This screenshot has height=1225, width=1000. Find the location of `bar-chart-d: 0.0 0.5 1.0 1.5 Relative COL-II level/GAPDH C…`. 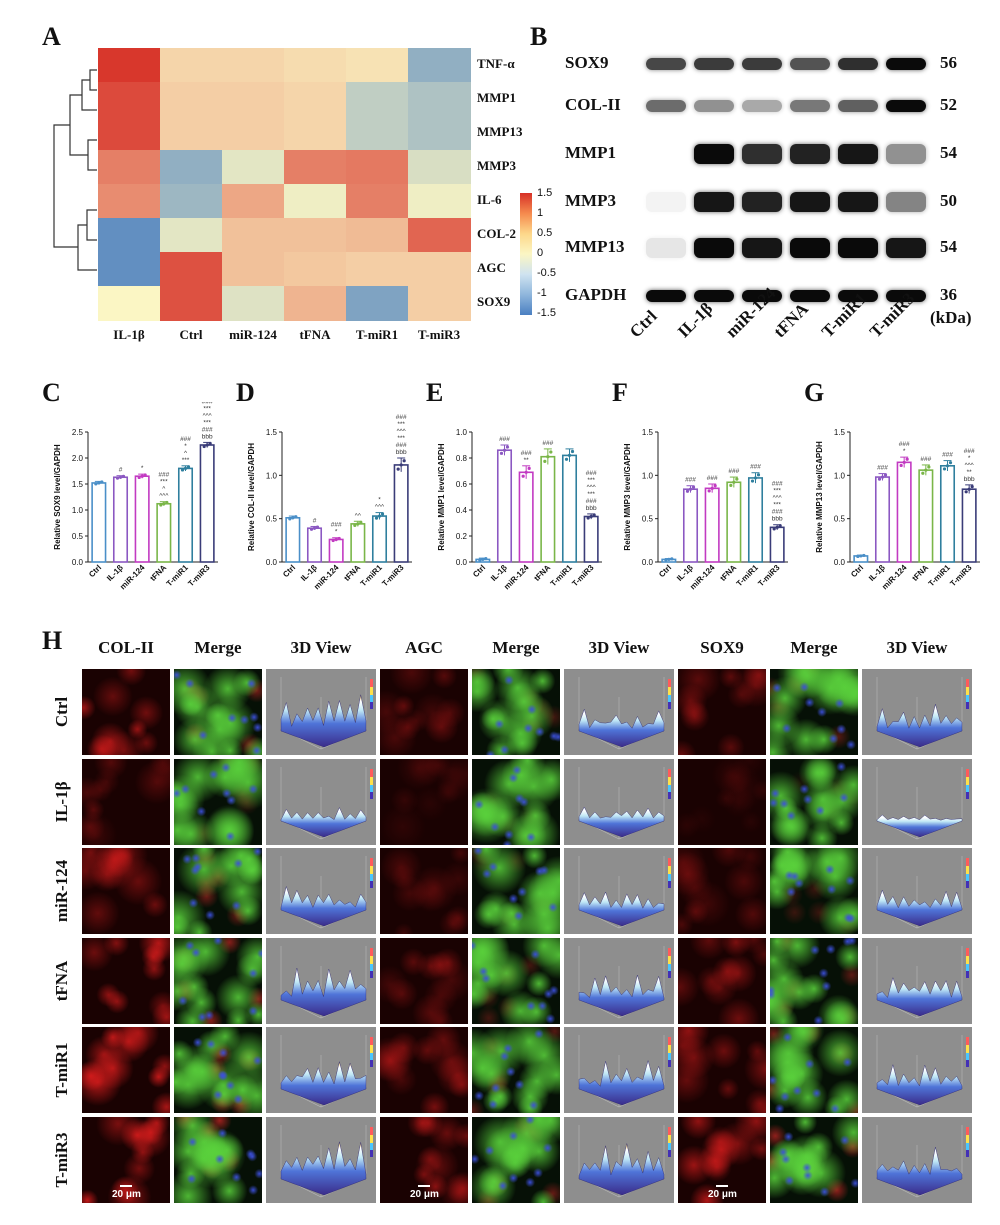

bar-chart-d: 0.0 0.5 1.0 1.5 Relative COL-II level/GAPDH C… is located at coordinates (329, 502).